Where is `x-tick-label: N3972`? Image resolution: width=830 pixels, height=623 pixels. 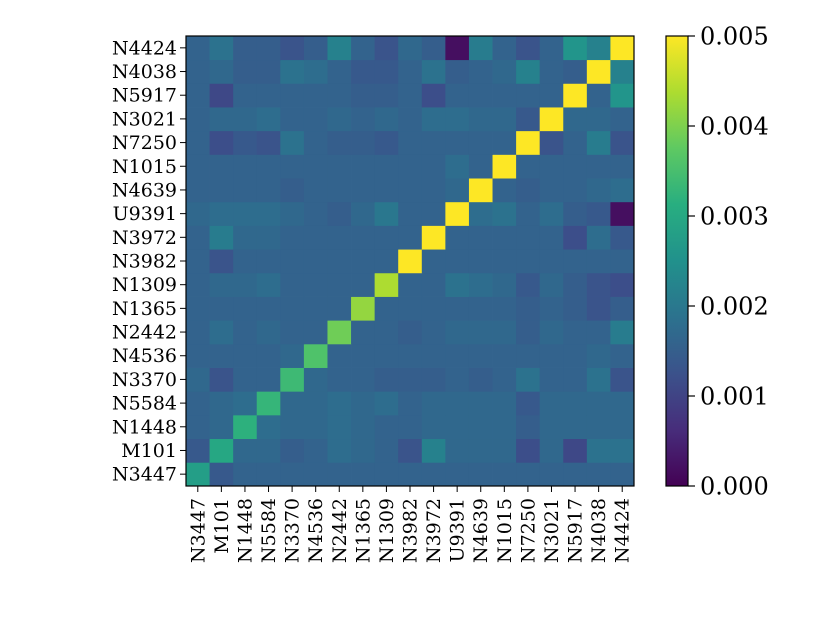
x-tick-label: N3972 is located at coordinates (434, 530).